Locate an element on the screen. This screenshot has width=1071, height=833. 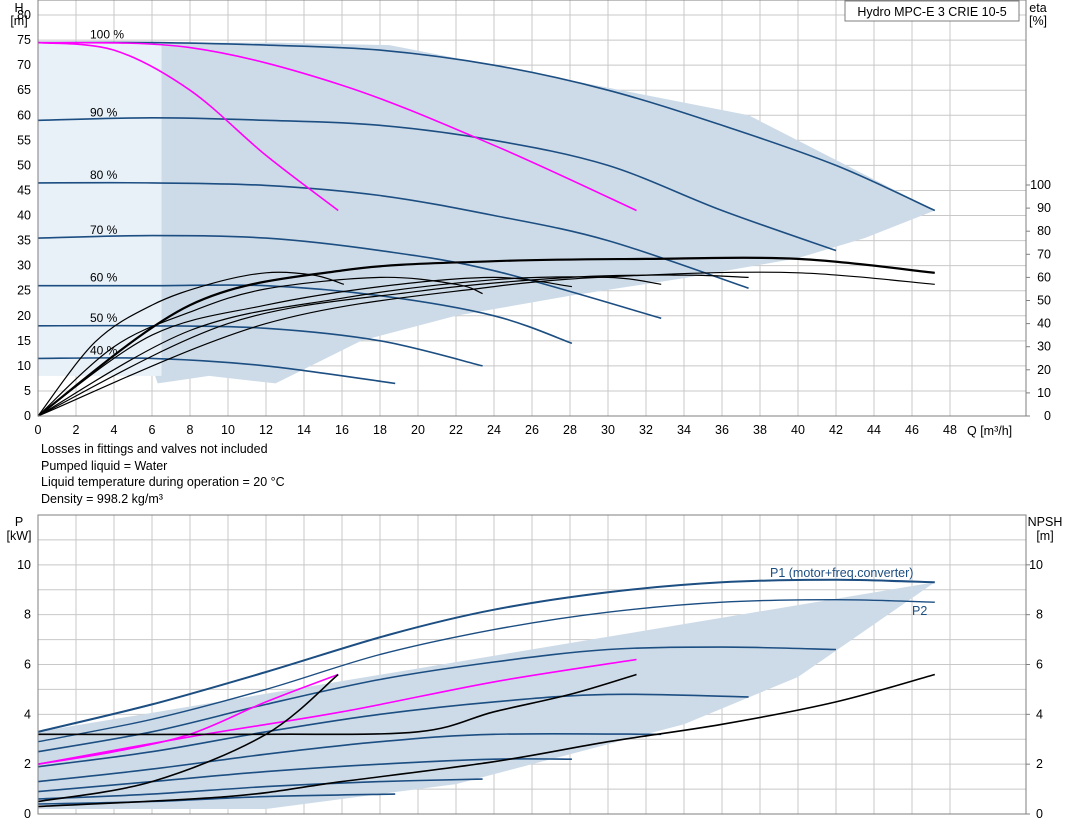
top-x-tick-label: 32 is located at coordinates (646, 430).